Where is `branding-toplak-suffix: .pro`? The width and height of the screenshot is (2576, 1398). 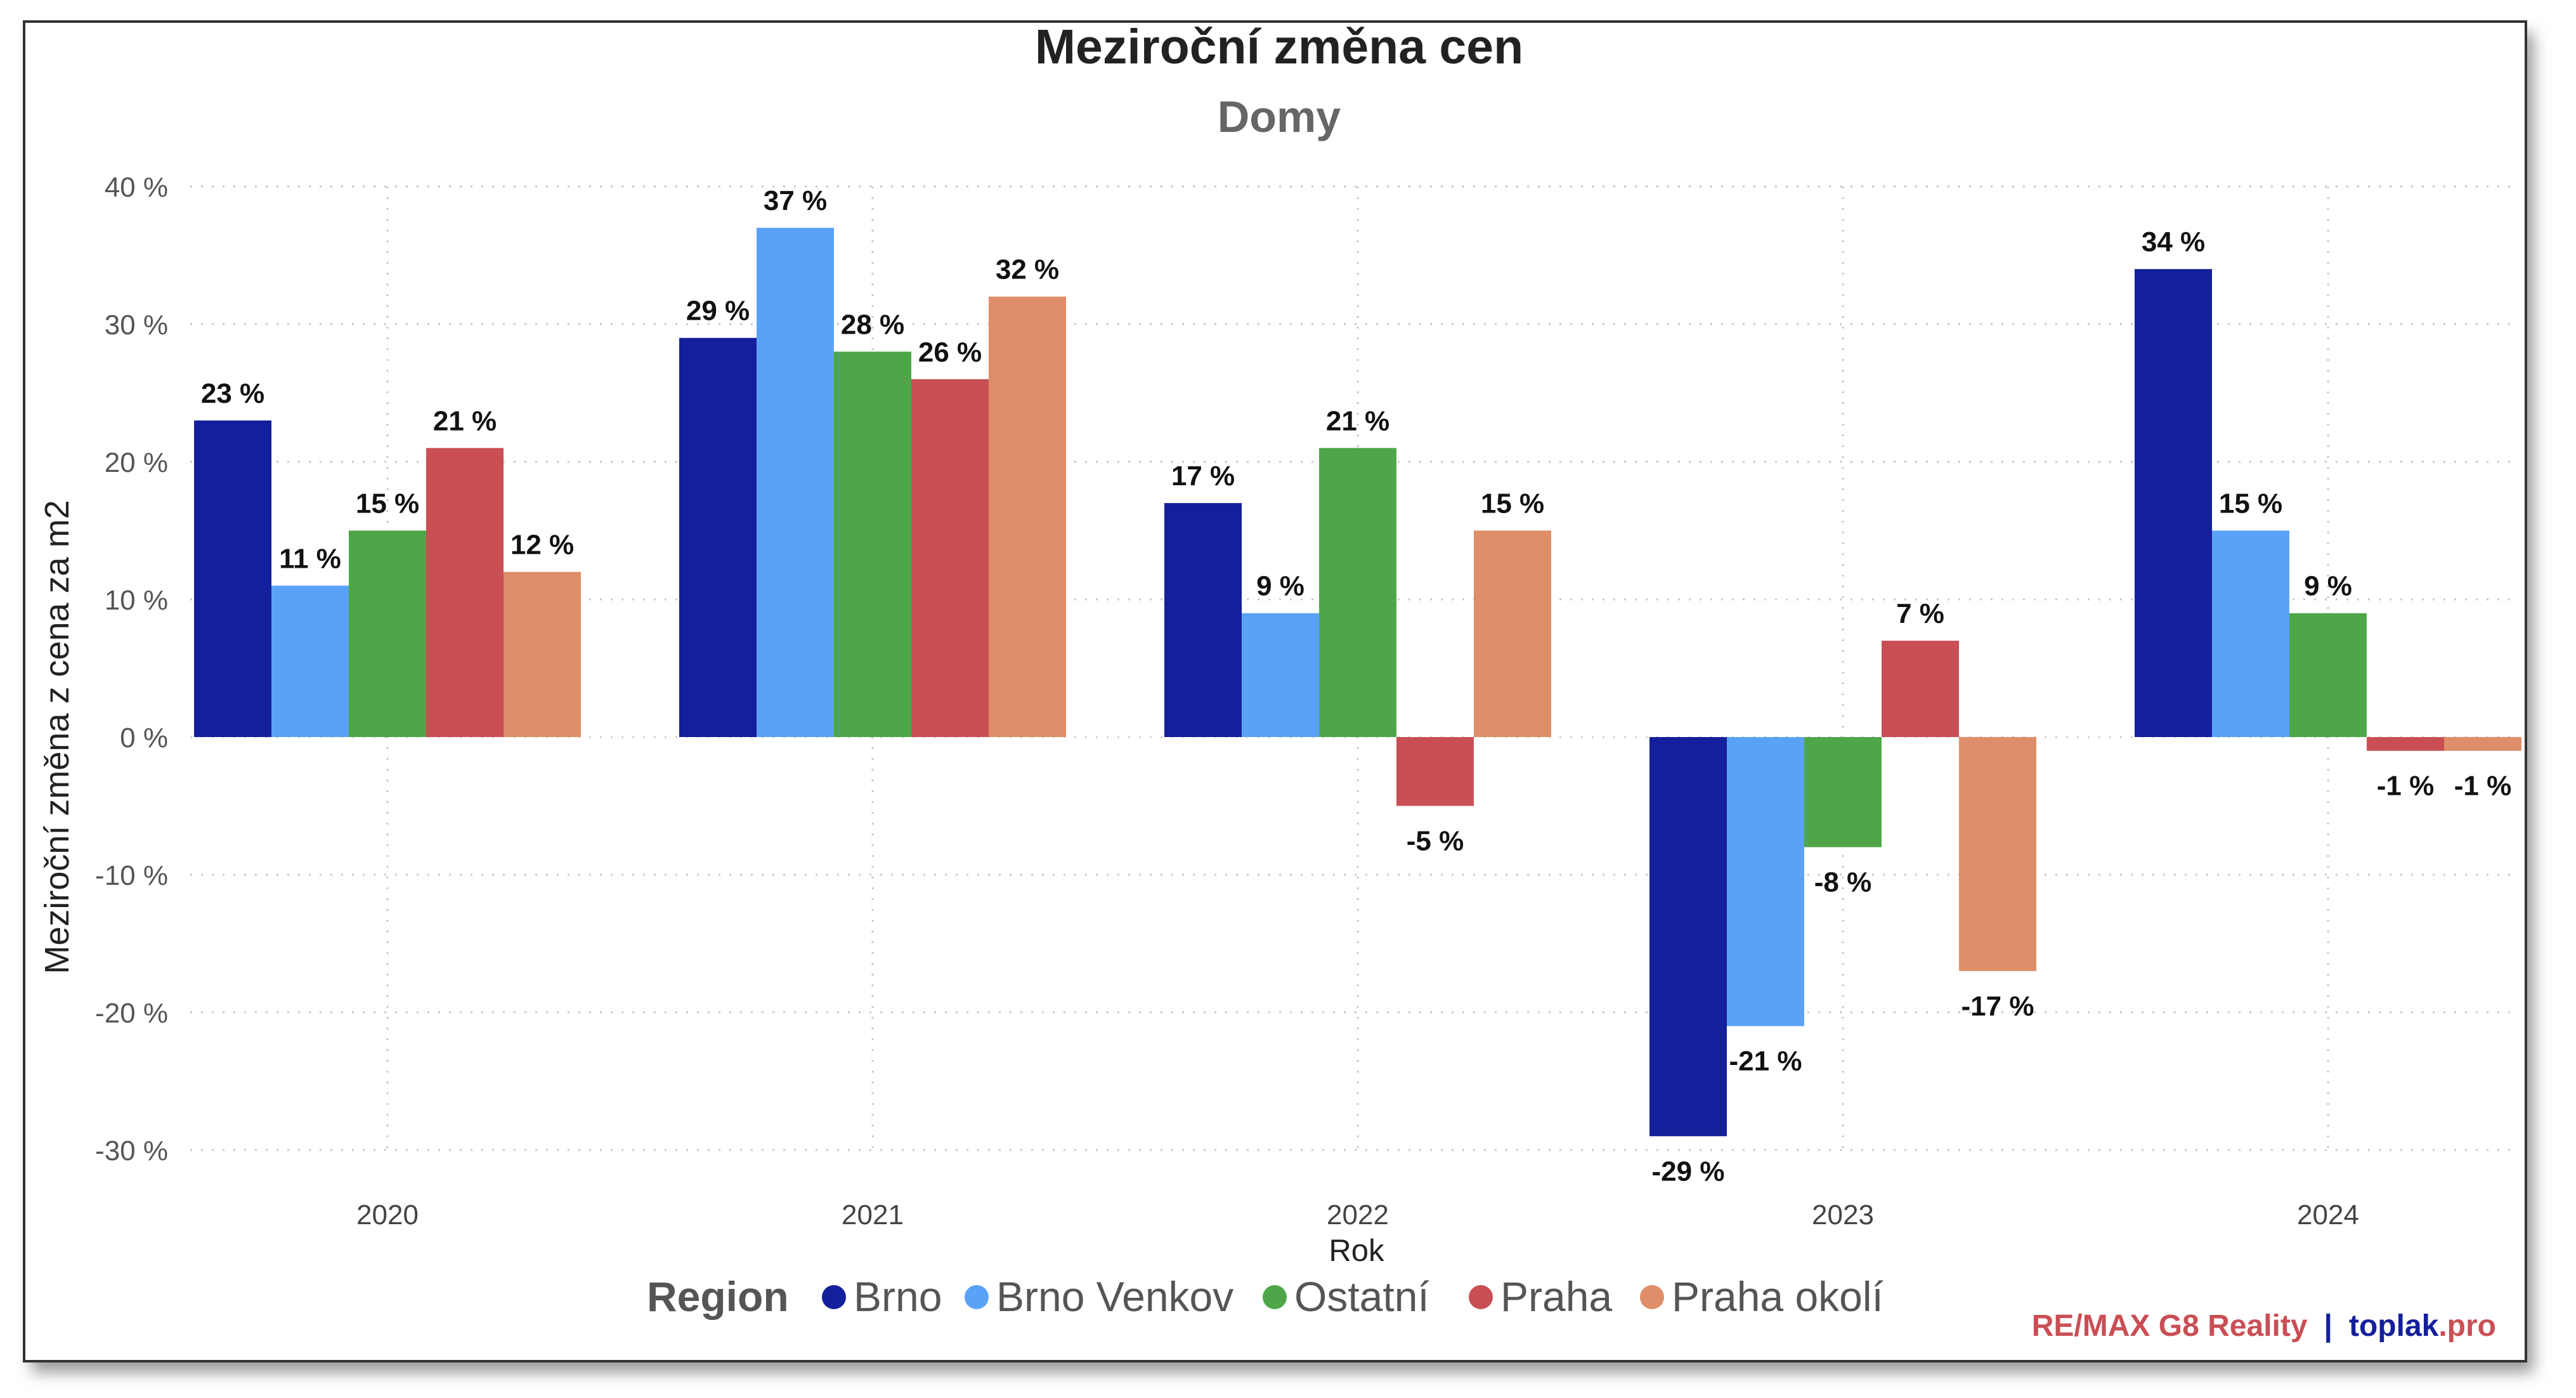 branding-toplak-suffix: .pro is located at coordinates (2467, 1326).